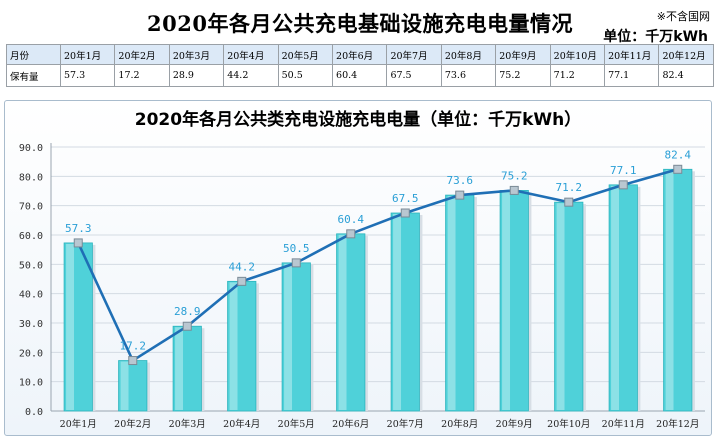 The height and width of the screenshot is (441, 720). Describe the element at coordinates (577, 54) in the screenshot. I see `table-cell-month: 20年10月` at that location.